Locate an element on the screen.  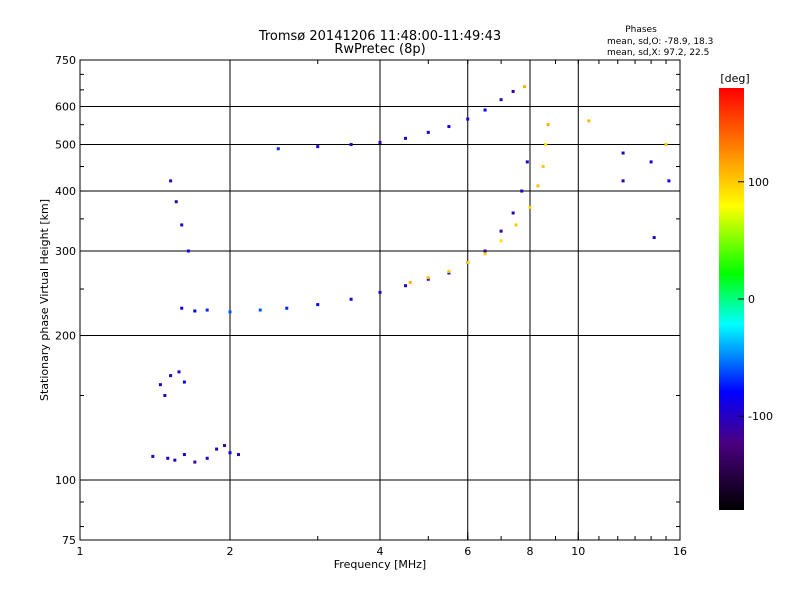
x-tick-label: 16 is located at coordinates (680, 551).